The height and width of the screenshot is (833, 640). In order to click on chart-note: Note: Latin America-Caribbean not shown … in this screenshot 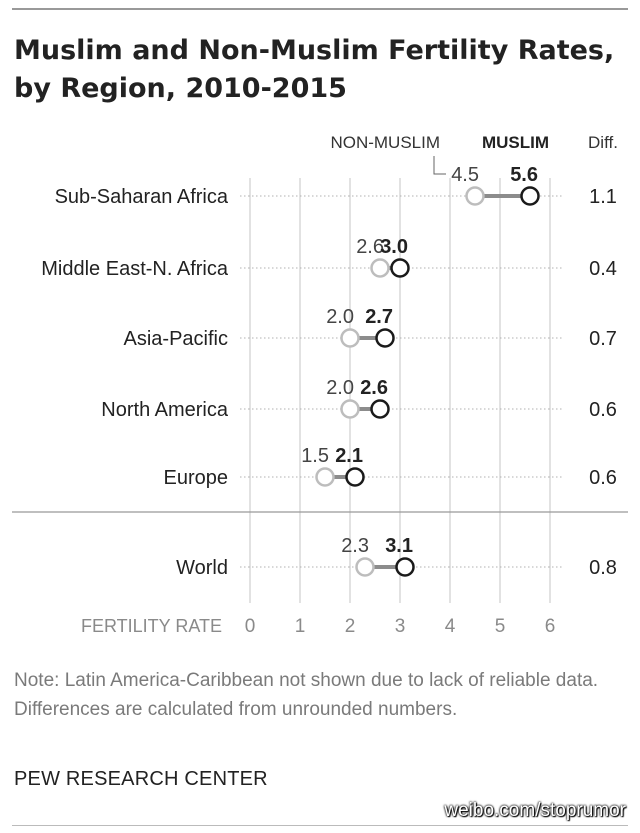, I will do `click(306, 695)`.